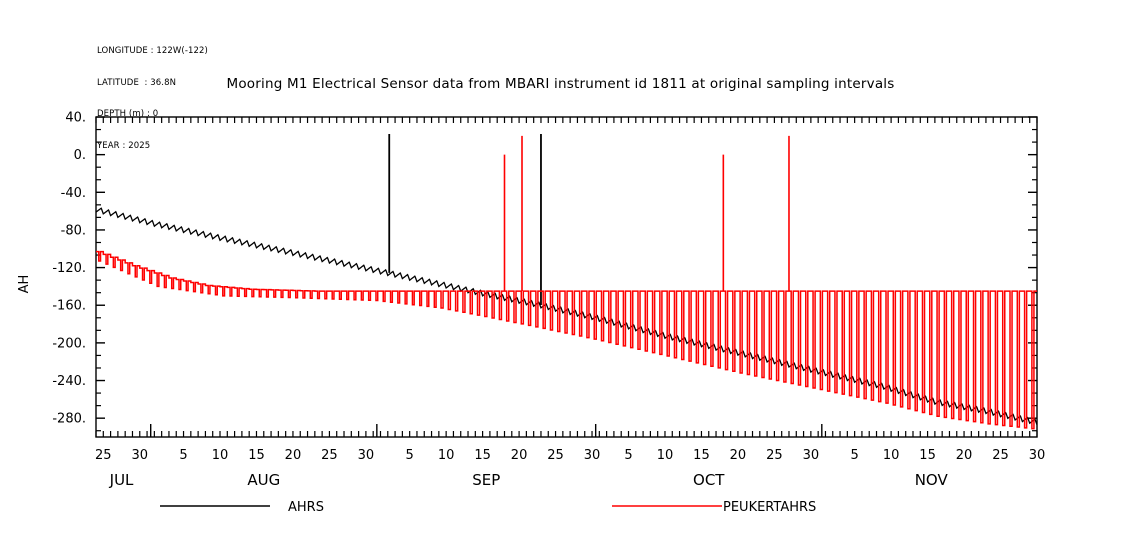  Describe the element at coordinates (69, 268) in the screenshot. I see `y-tick-label: -120.` at that location.